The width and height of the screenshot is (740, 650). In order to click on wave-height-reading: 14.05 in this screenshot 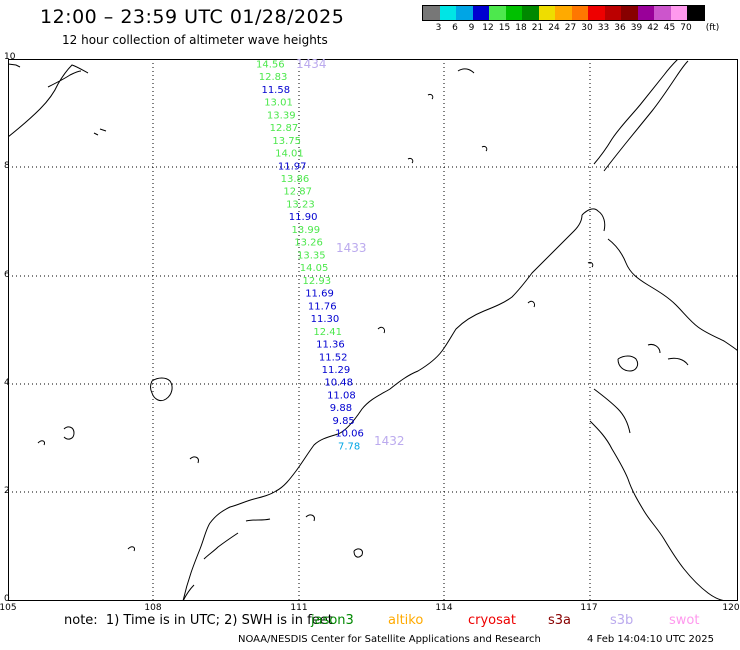, I will do `click(314, 268)`.